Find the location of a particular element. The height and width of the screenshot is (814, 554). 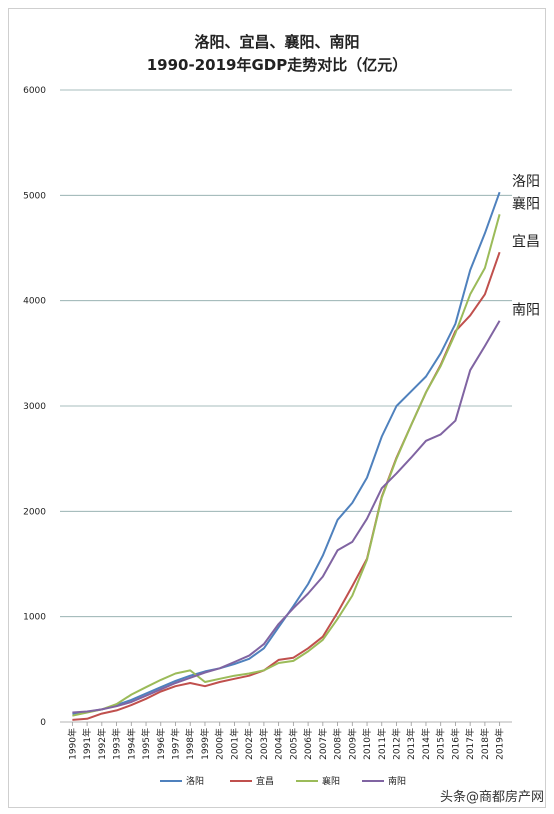

x-tick-label: 1992年 is located at coordinates (102, 744).